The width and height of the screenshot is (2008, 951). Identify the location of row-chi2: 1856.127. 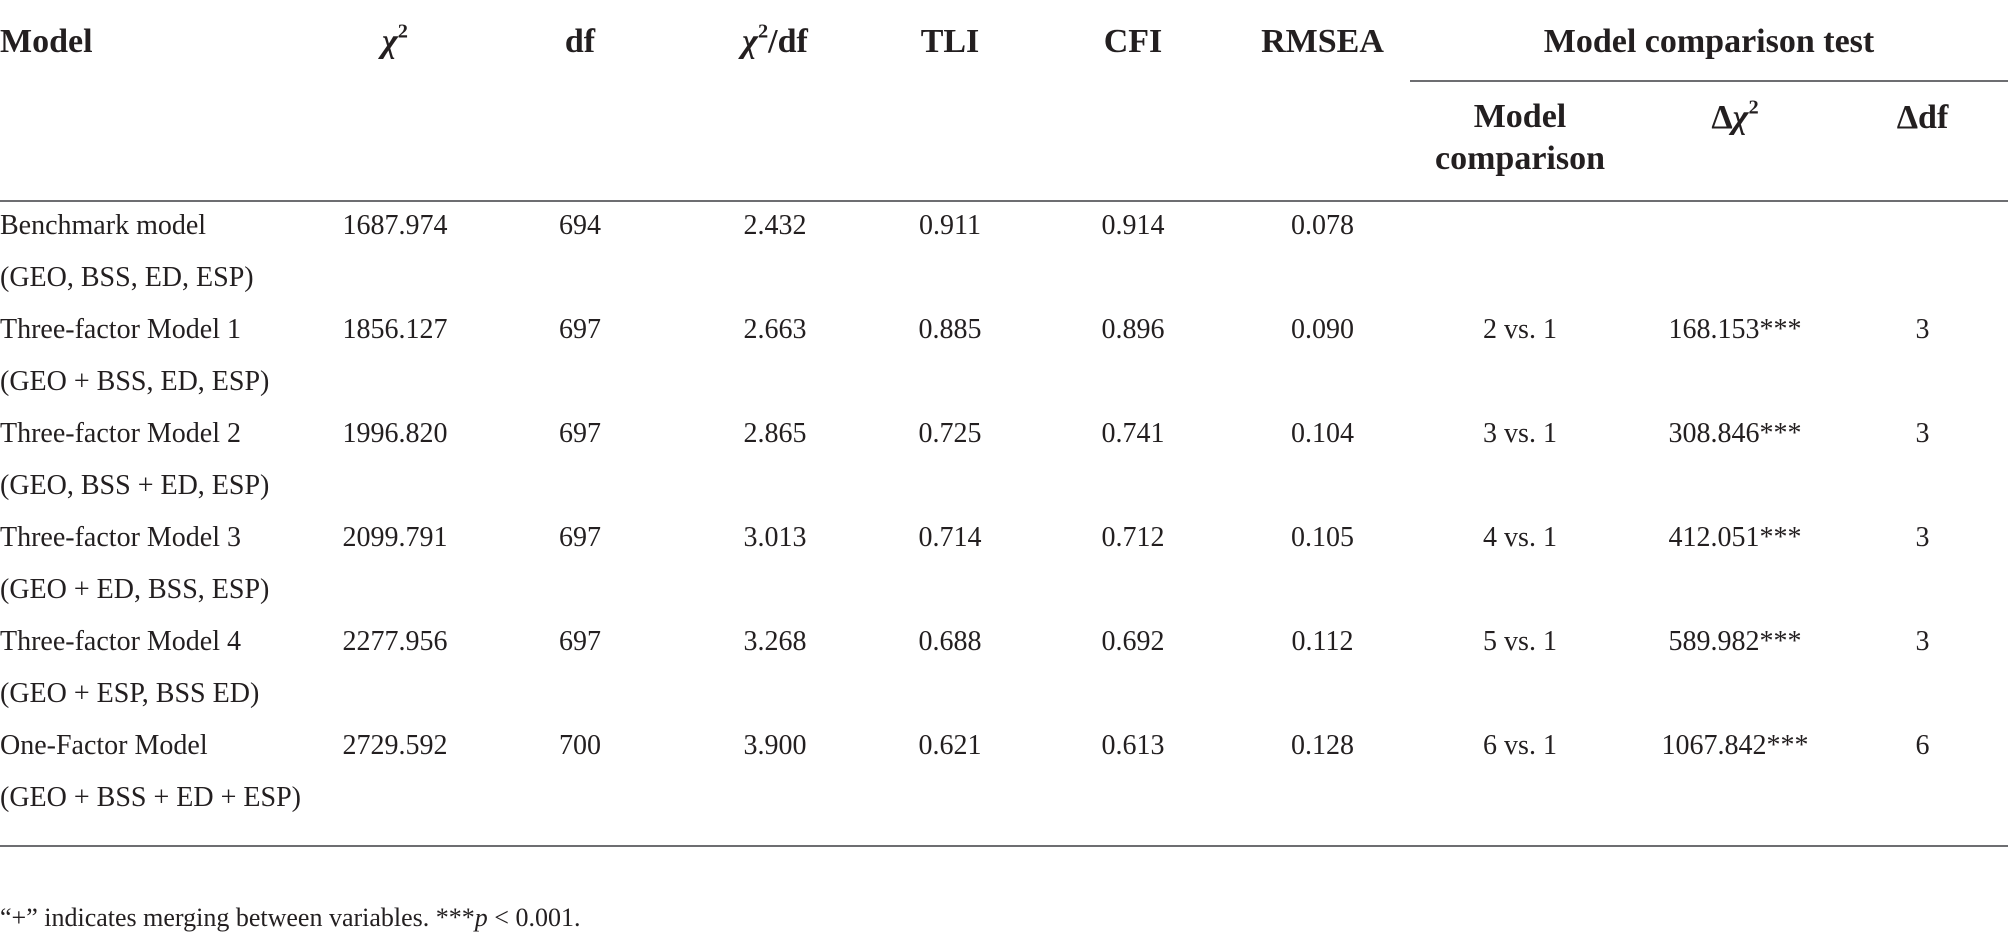
(395, 329).